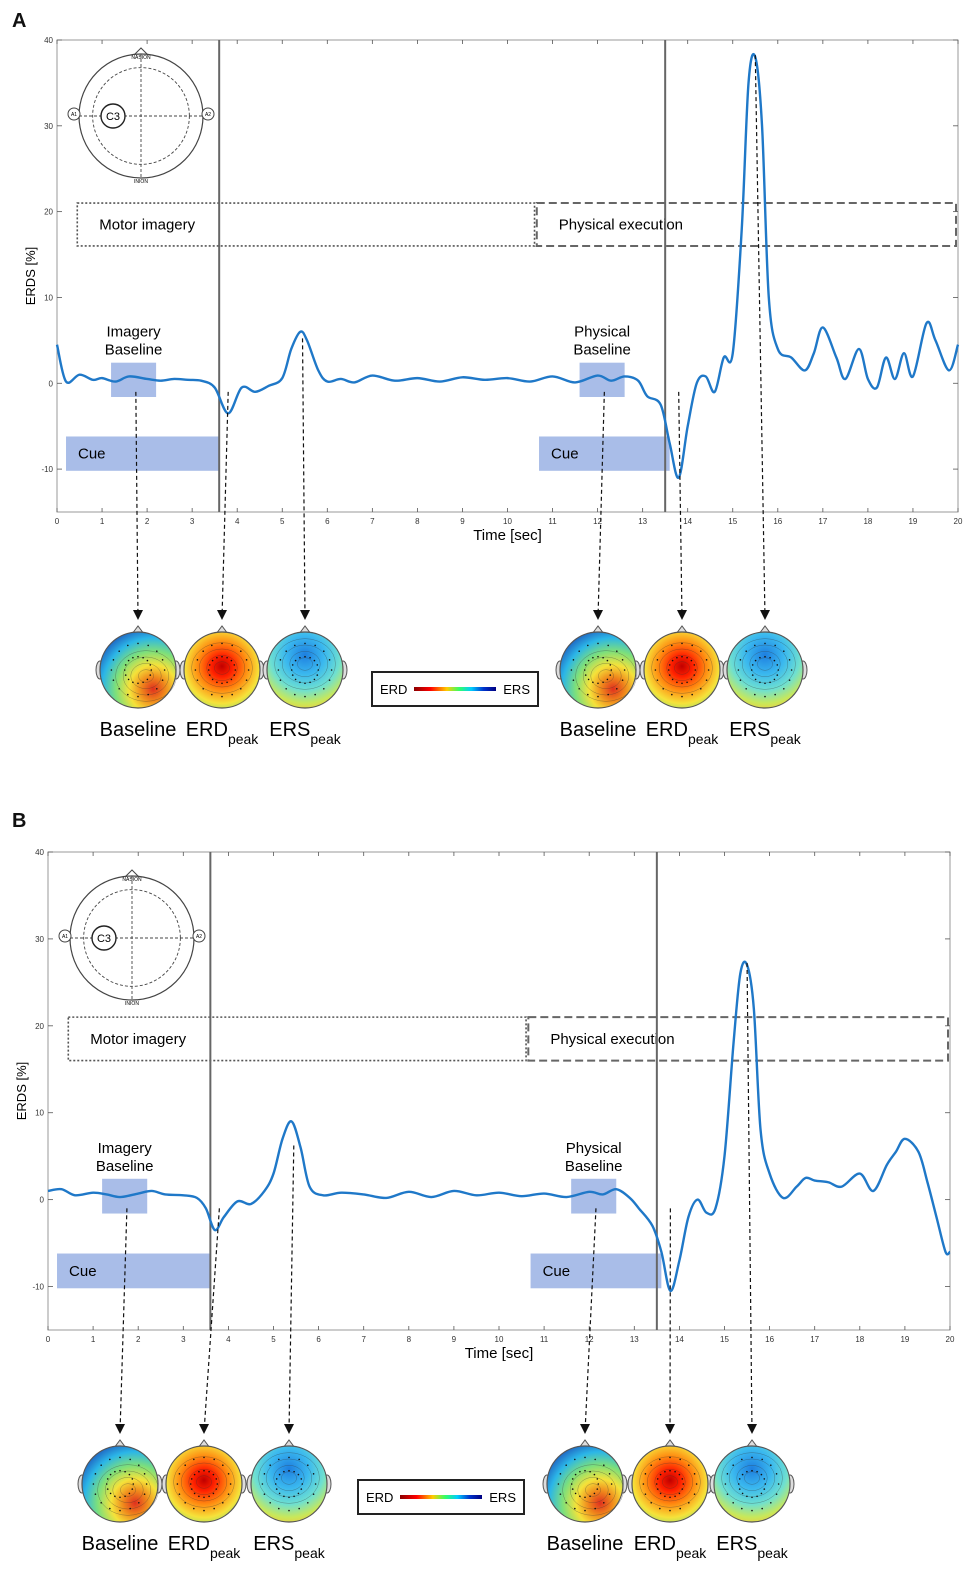 The width and height of the screenshot is (972, 1591). Describe the element at coordinates (552, 521) in the screenshot. I see `x-tick-label: 11` at that location.